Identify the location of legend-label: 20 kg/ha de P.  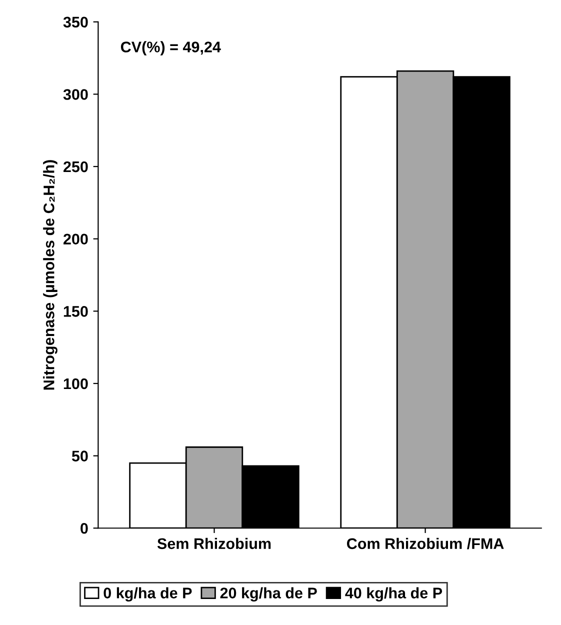
(268, 594).